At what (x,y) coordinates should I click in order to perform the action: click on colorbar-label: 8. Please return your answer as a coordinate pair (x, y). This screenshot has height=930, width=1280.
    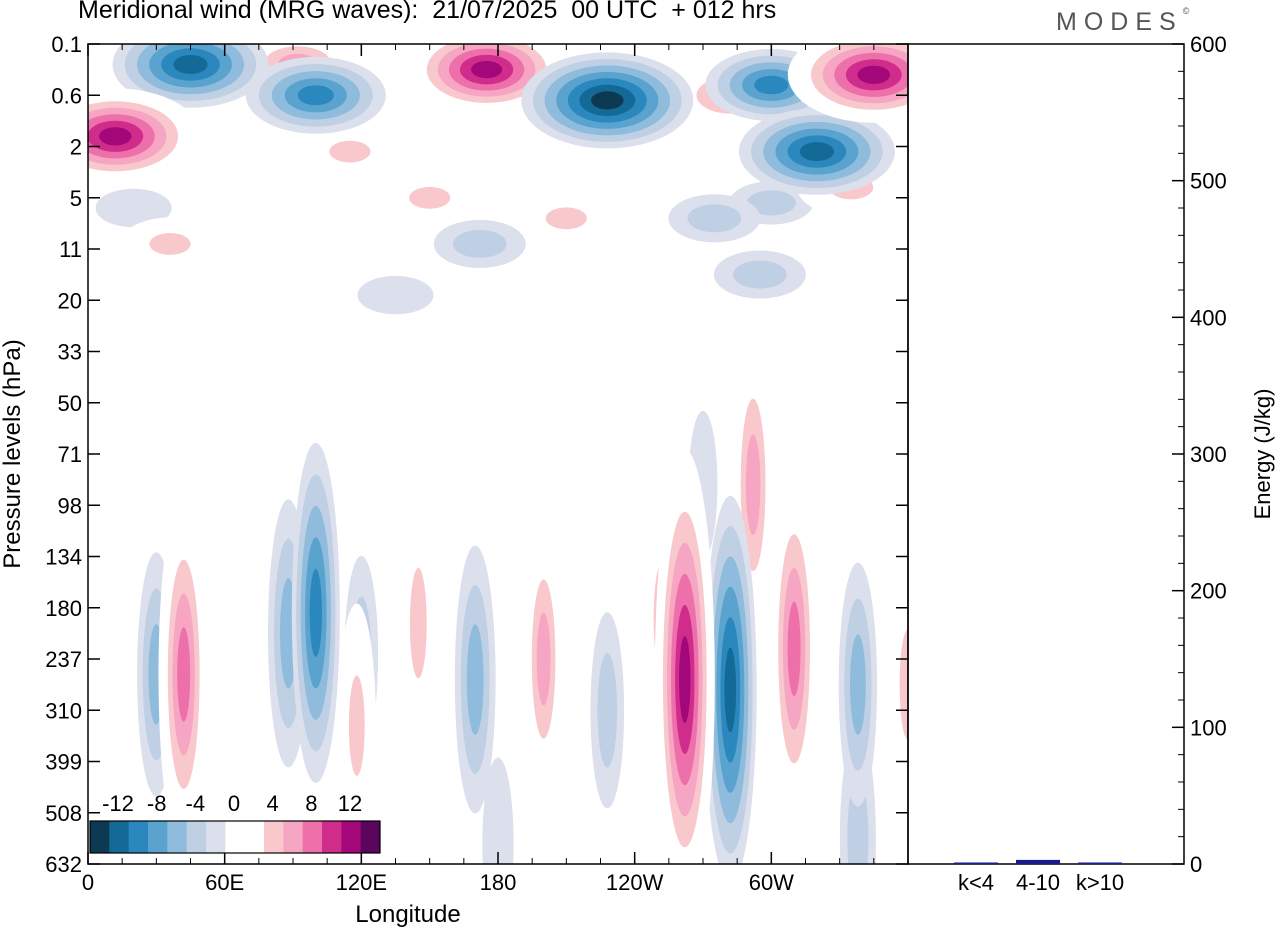
    Looking at the image, I should click on (311, 803).